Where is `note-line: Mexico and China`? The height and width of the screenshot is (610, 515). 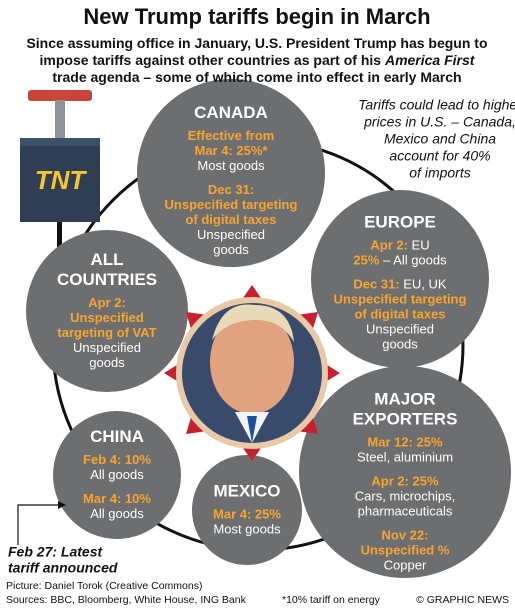
note-line: Mexico and China is located at coordinates (440, 139).